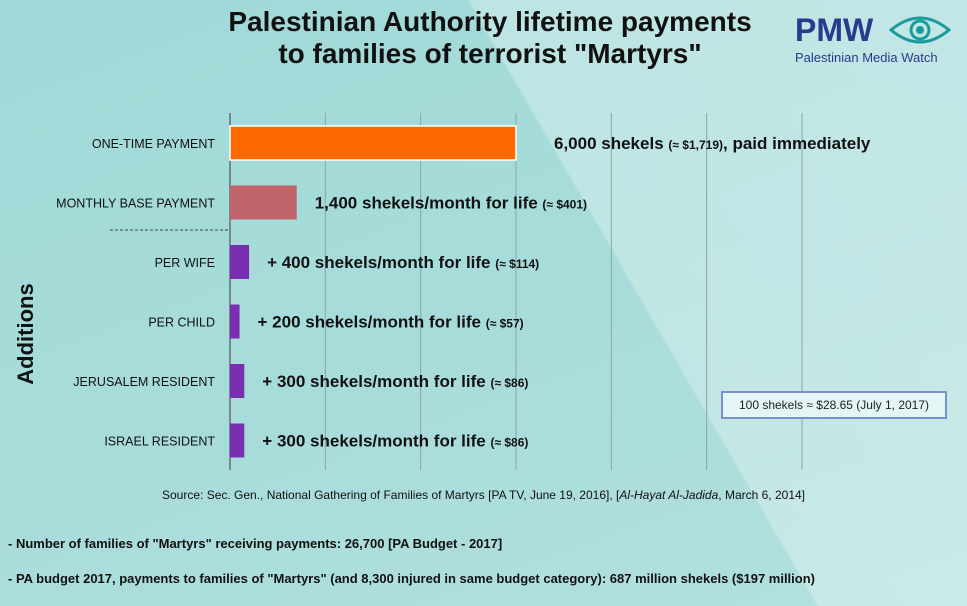 The width and height of the screenshot is (967, 606). I want to click on value-label-main: 1,400 shekels/month for life, so click(429, 203).